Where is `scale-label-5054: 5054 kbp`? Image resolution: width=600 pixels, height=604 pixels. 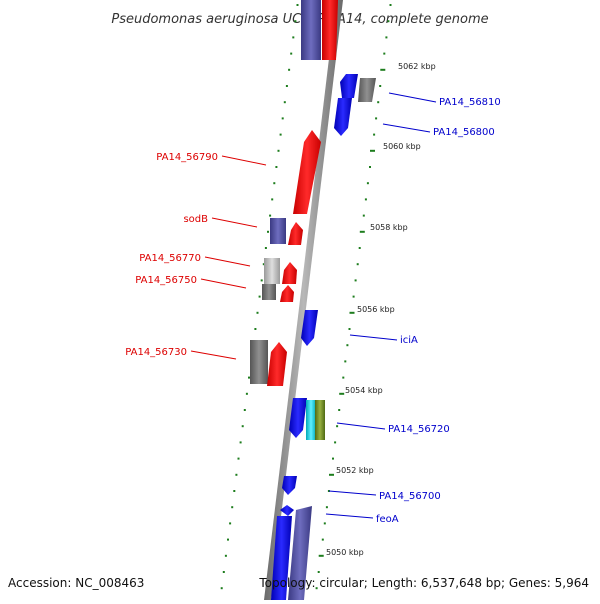 scale-label-5054: 5054 kbp is located at coordinates (364, 390).